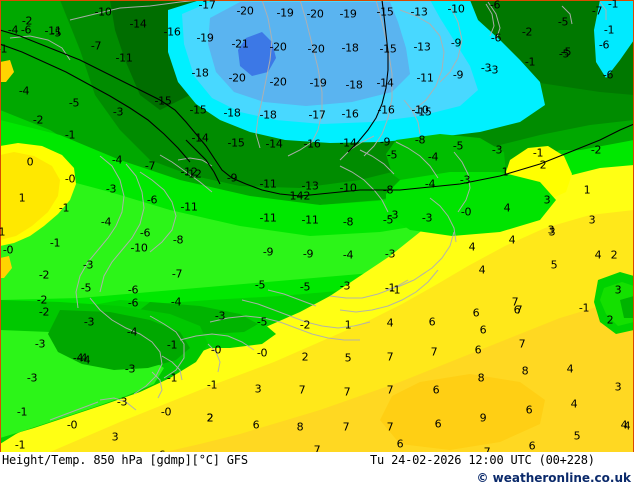  I want to click on field-green-kr, so click(119, 340).